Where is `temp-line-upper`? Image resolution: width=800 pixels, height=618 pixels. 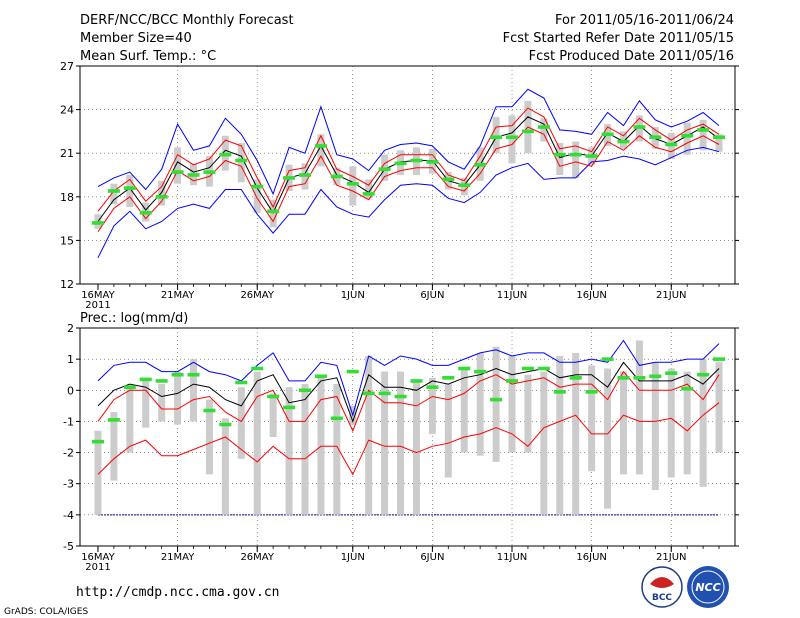 temp-line-upper is located at coordinates (408, 142).